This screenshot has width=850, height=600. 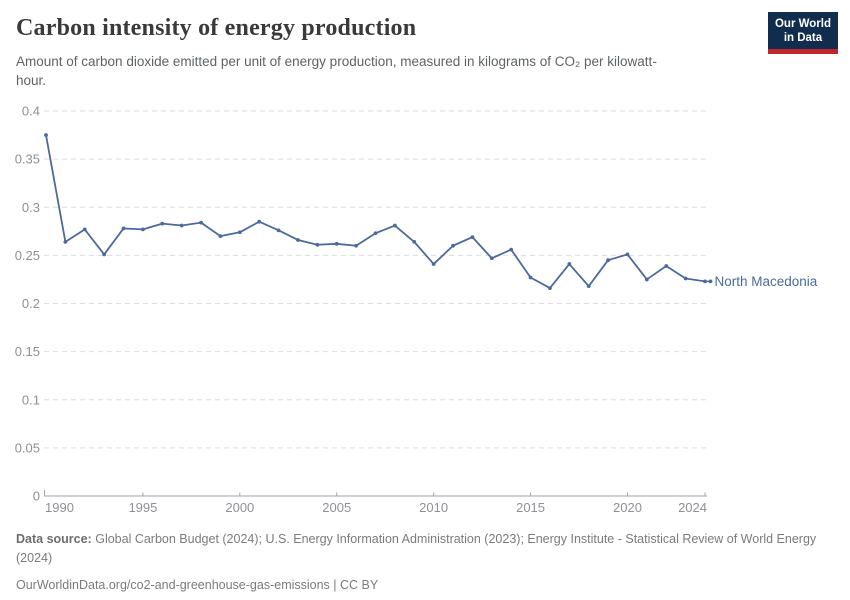 I want to click on y-axis-tick-label: 0.2, so click(x=31, y=303).